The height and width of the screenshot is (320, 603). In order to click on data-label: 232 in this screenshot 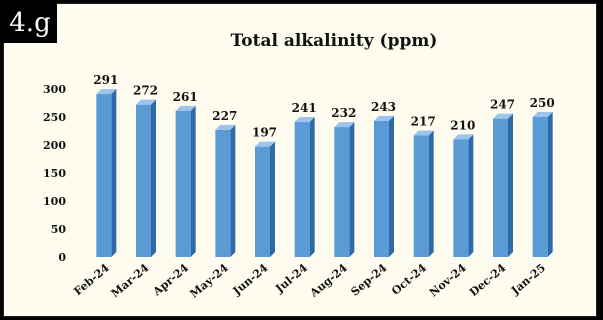, I will do `click(343, 113)`.